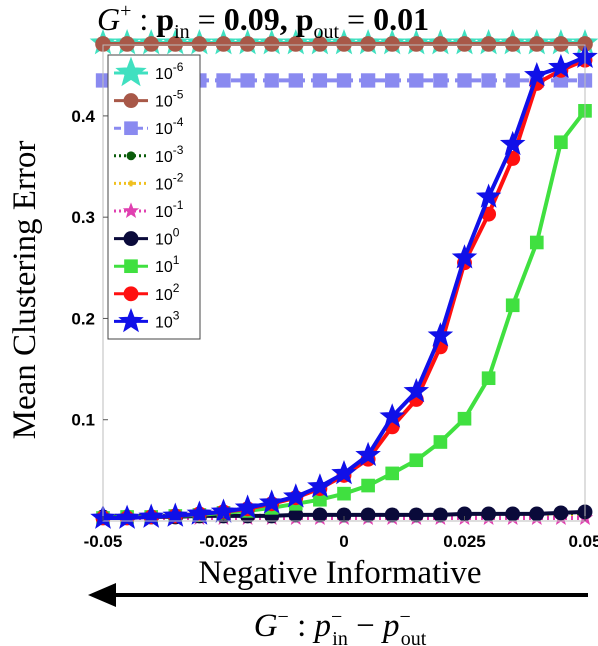  What do you see at coordinates (103, 541) in the screenshot?
I see `x-tick-label: -0.05` at bounding box center [103, 541].